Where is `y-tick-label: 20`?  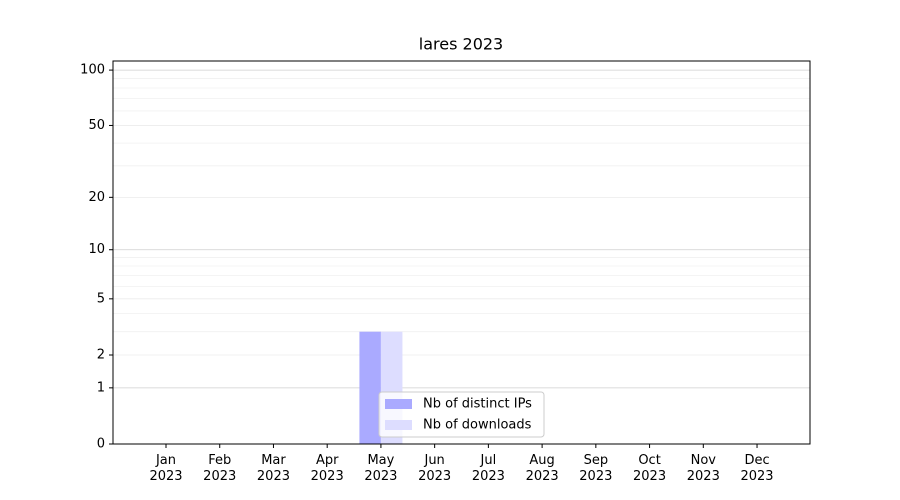 y-tick-label: 20 is located at coordinates (96, 197).